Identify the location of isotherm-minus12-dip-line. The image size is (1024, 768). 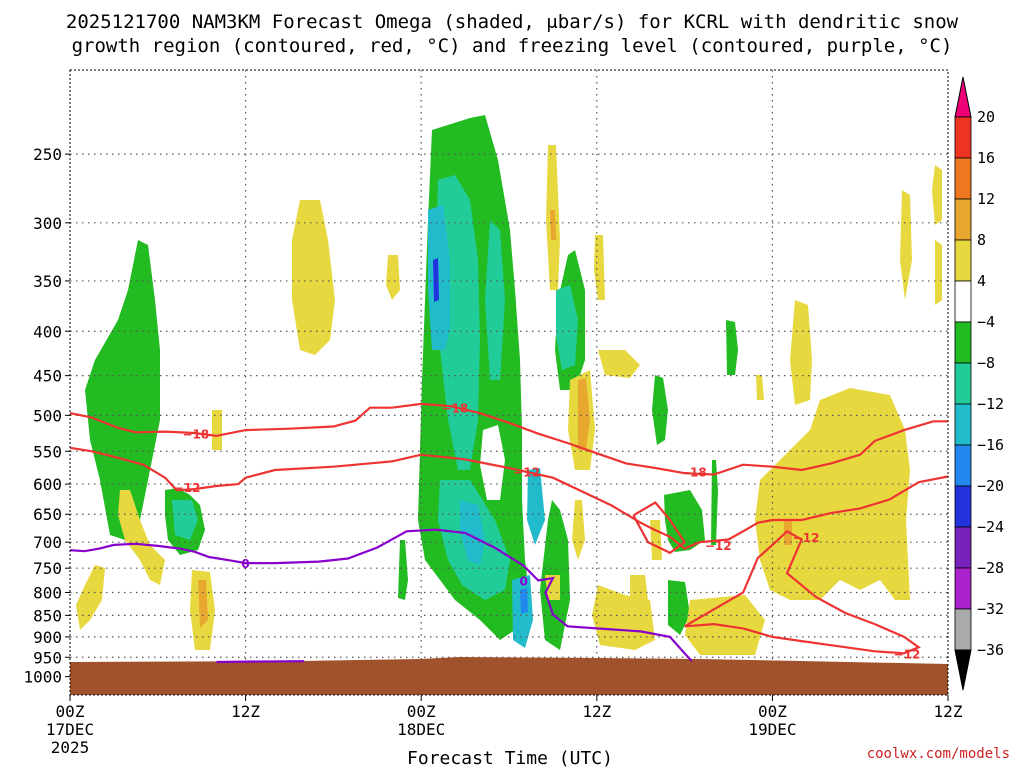
(659, 528).